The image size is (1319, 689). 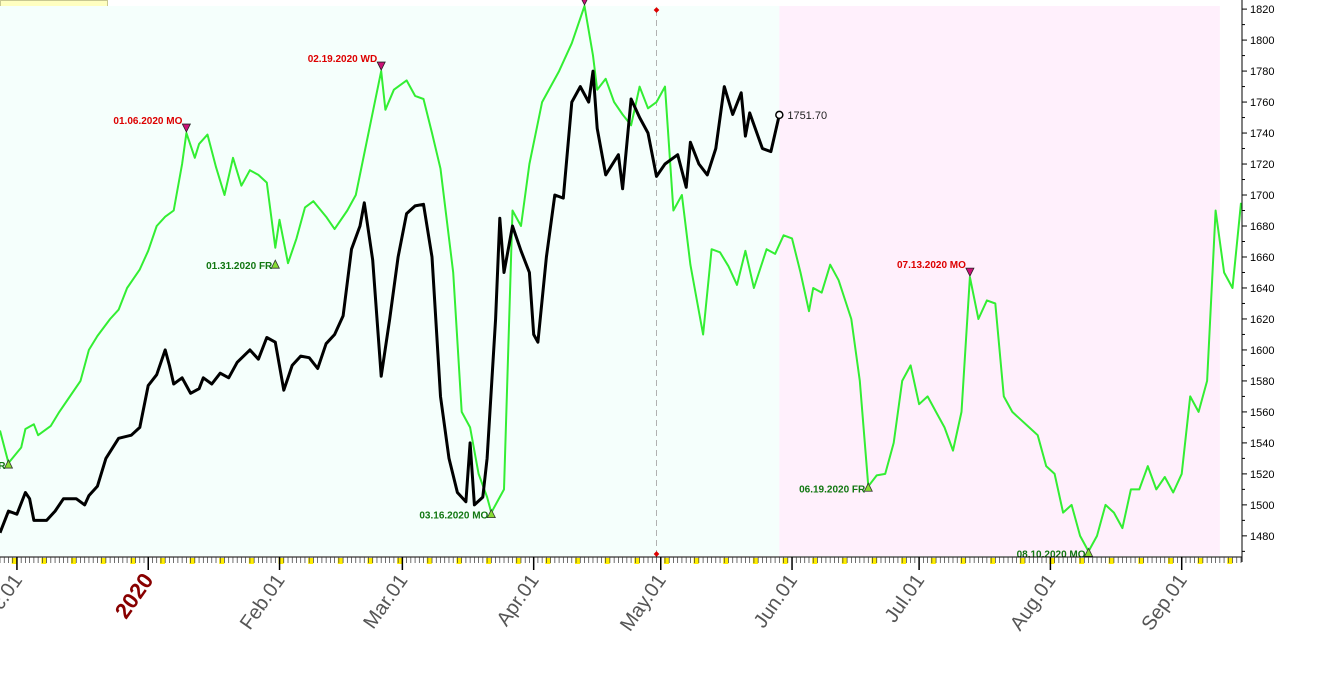 What do you see at coordinates (1262, 382) in the screenshot?
I see `y-tick-label: 1580` at bounding box center [1262, 382].